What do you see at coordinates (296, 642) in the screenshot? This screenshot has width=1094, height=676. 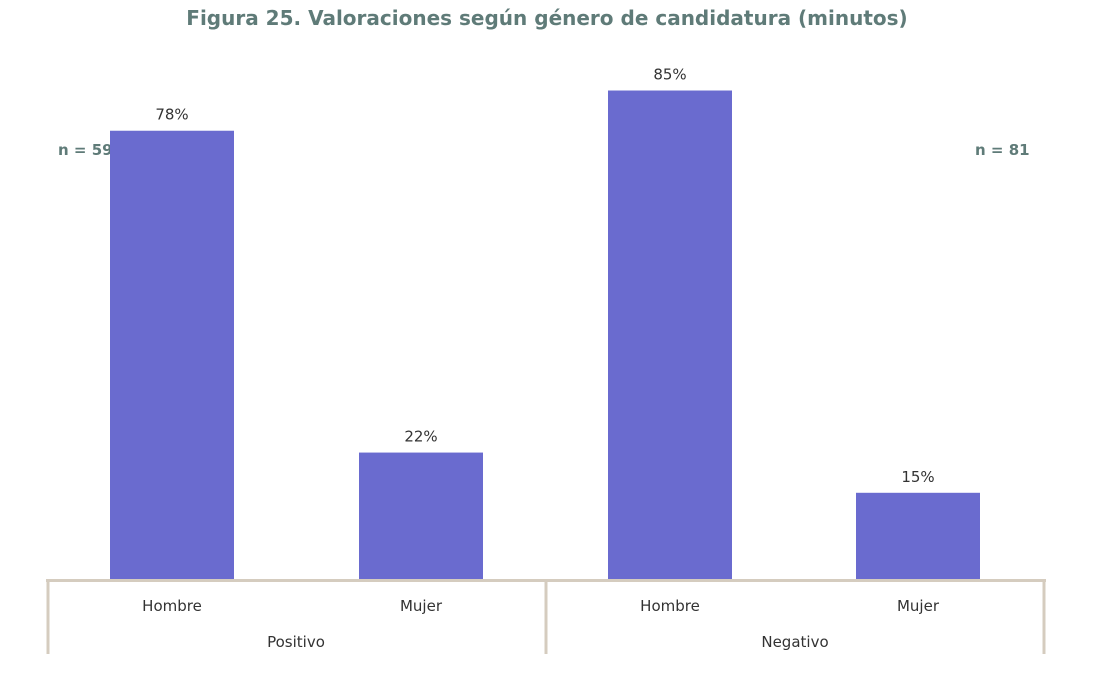 I see `group-label: Positivo` at bounding box center [296, 642].